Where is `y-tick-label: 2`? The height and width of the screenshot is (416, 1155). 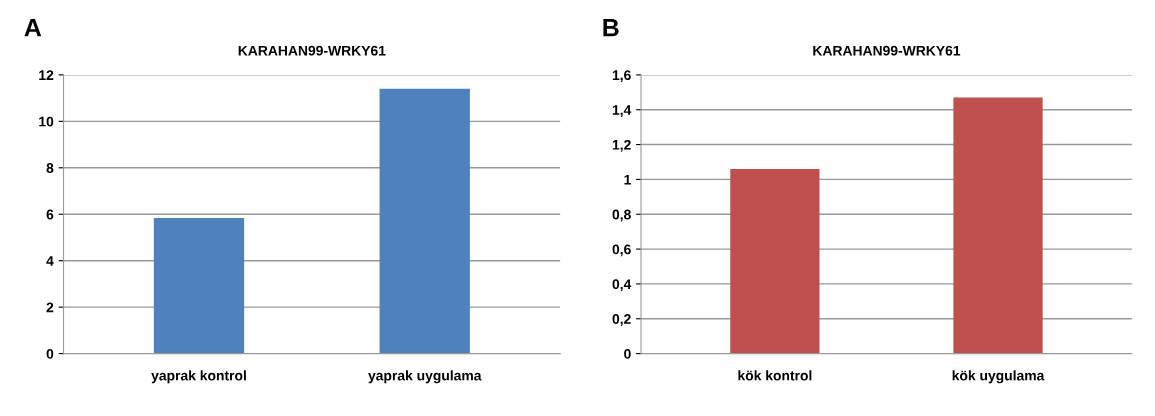 y-tick-label: 2 is located at coordinates (50, 307).